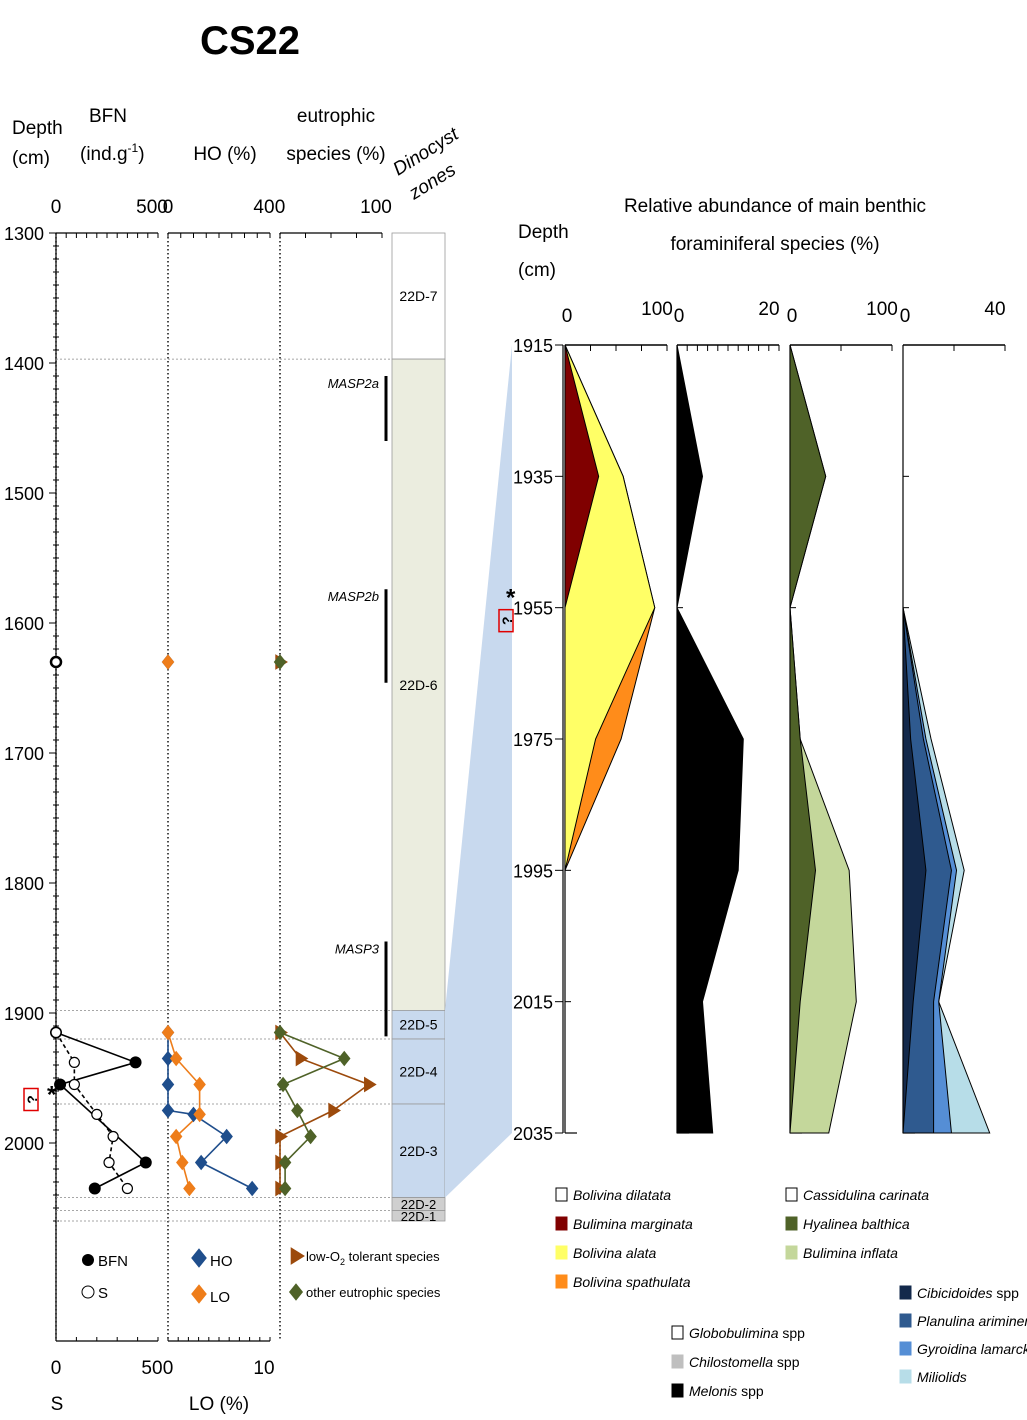  What do you see at coordinates (24, 1014) in the screenshot?
I see `depth-tick-label: 1900` at bounding box center [24, 1014].